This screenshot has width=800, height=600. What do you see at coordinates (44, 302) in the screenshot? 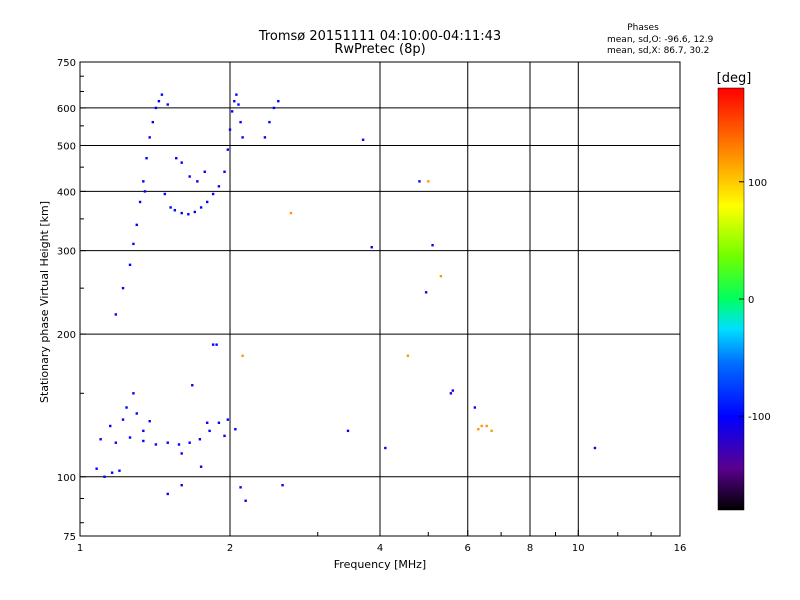
I see `y-axis-label: Stationary phase Virtual Height [km]` at bounding box center [44, 302].